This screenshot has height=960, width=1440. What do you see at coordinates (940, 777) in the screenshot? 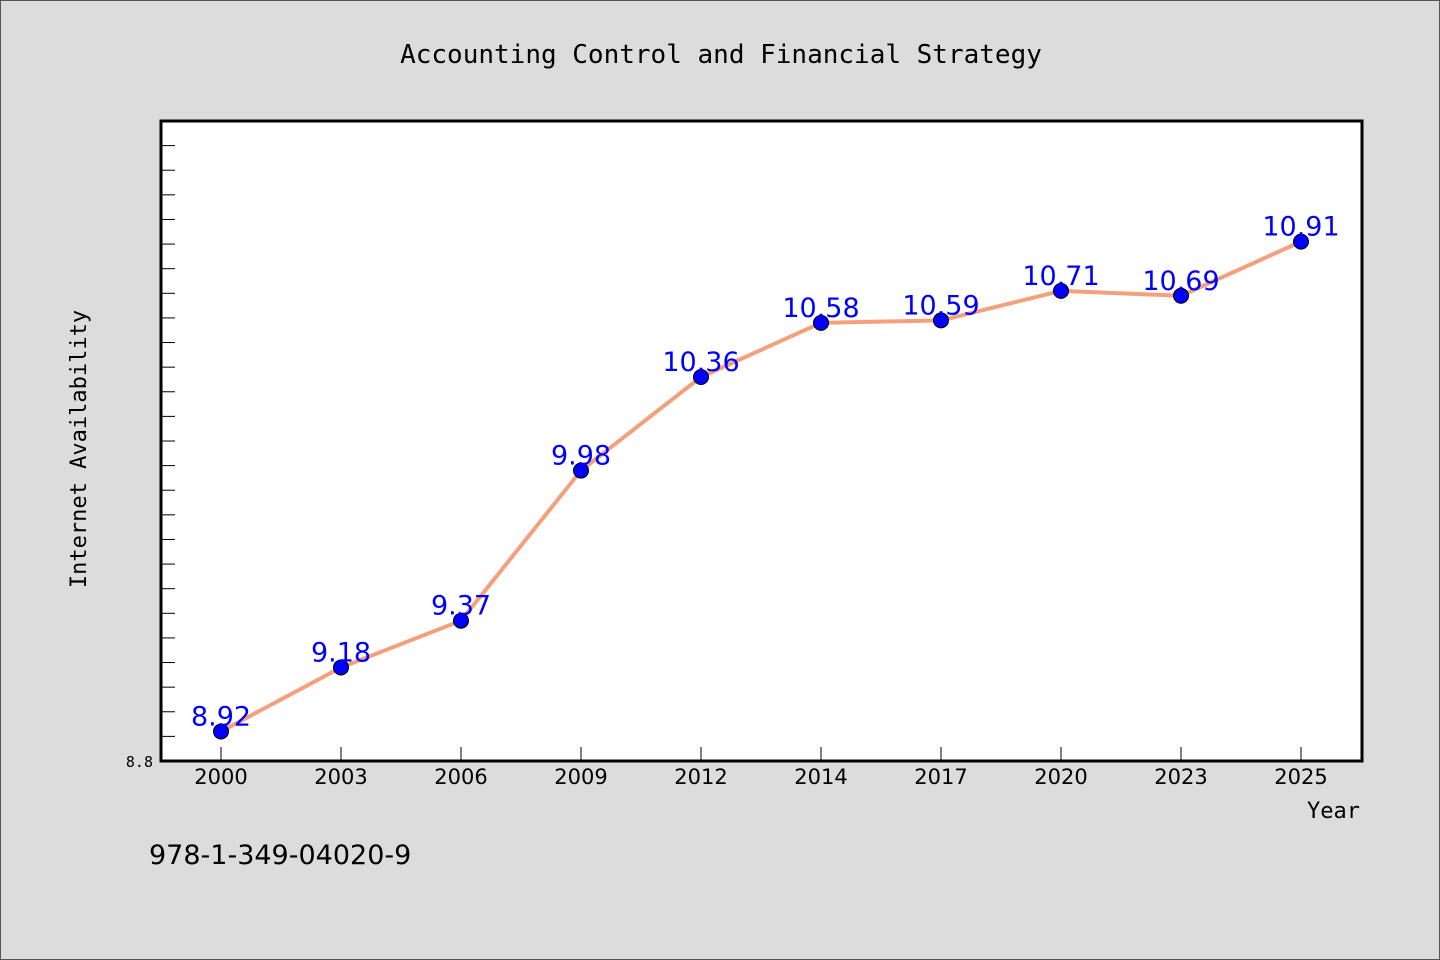
I see `x-tick-label: 2017` at bounding box center [940, 777].